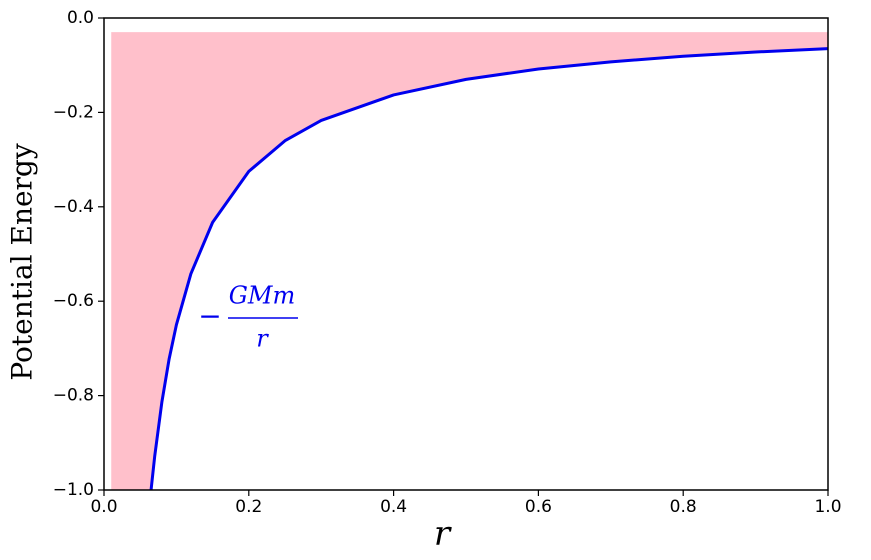 This screenshot has width=871, height=560. Describe the element at coordinates (443, 534) in the screenshot. I see `x-axis-label: r` at that location.